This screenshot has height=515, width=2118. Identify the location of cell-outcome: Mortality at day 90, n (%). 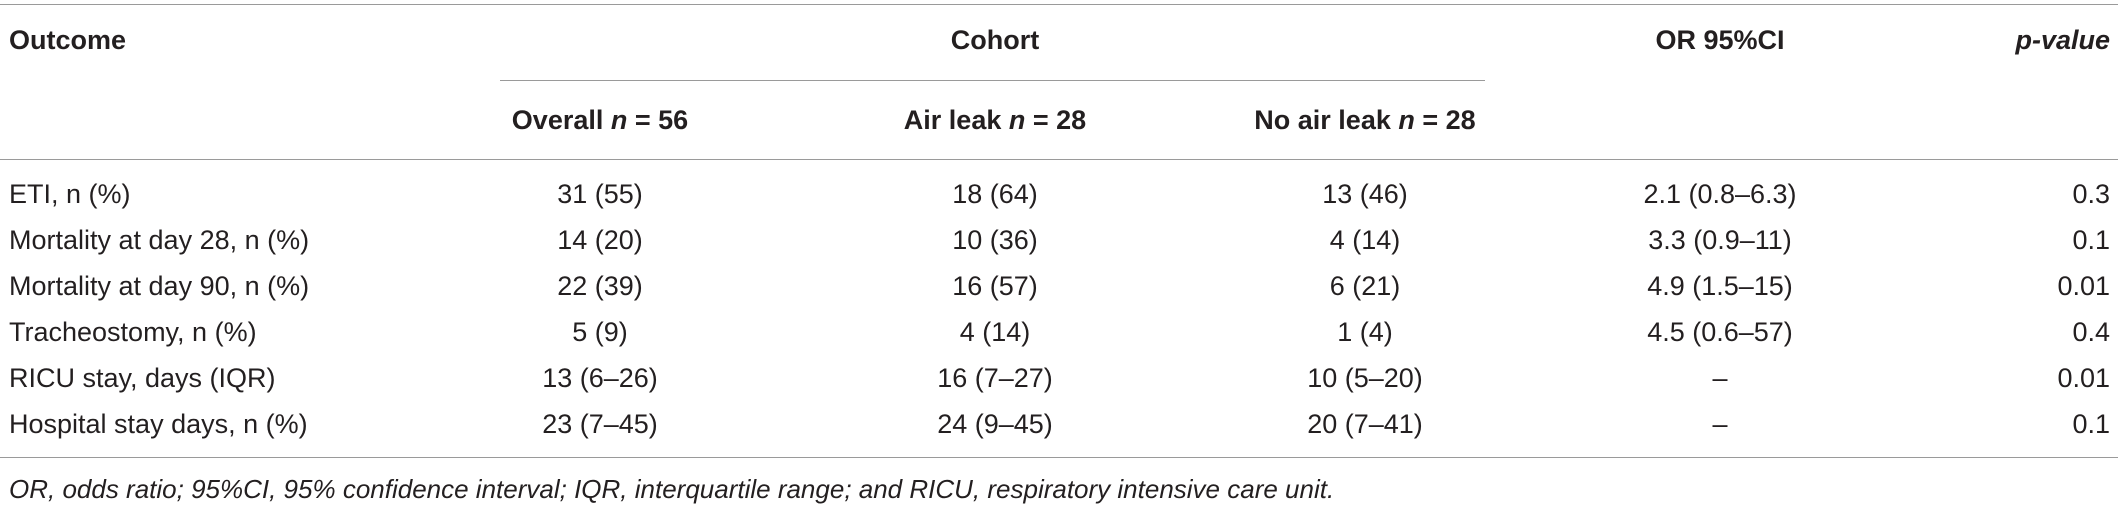
(159, 286).